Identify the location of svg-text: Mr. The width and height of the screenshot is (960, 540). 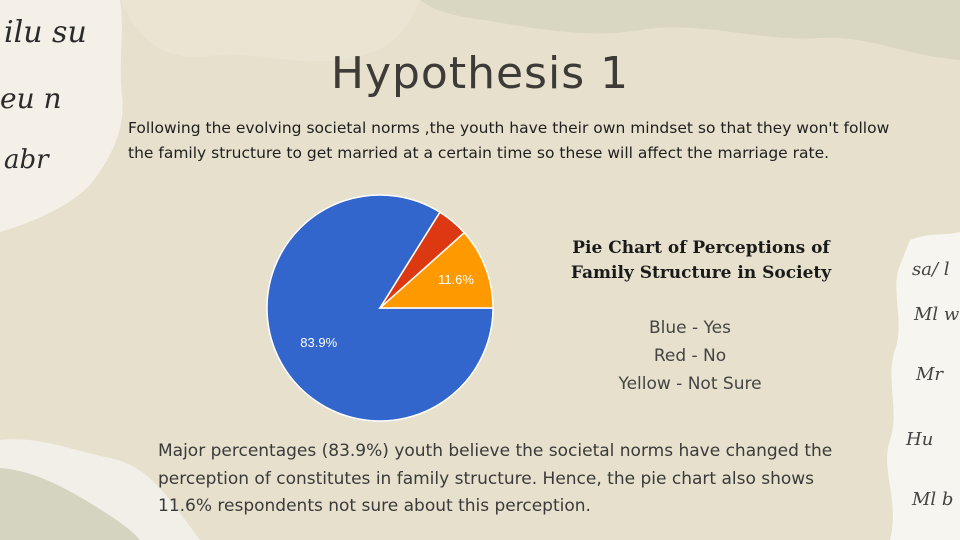
(929, 374).